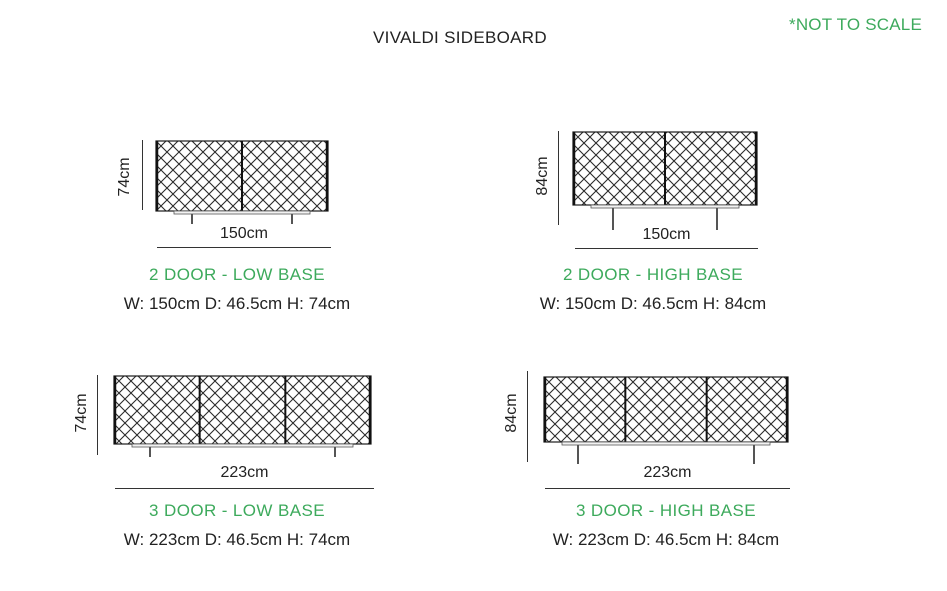  I want to click on sideboard-drawing-3-door-high, so click(667, 420).